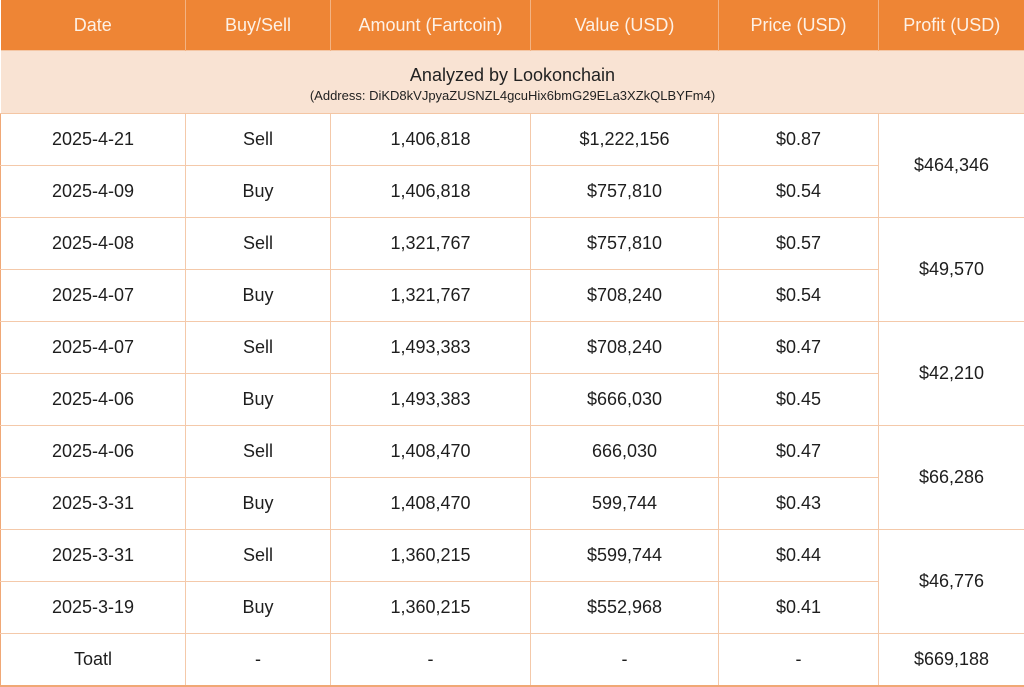  I want to click on table-row: 2025-4-06 Buy 1,493,383 $666,030 $0.45, so click(512, 400).